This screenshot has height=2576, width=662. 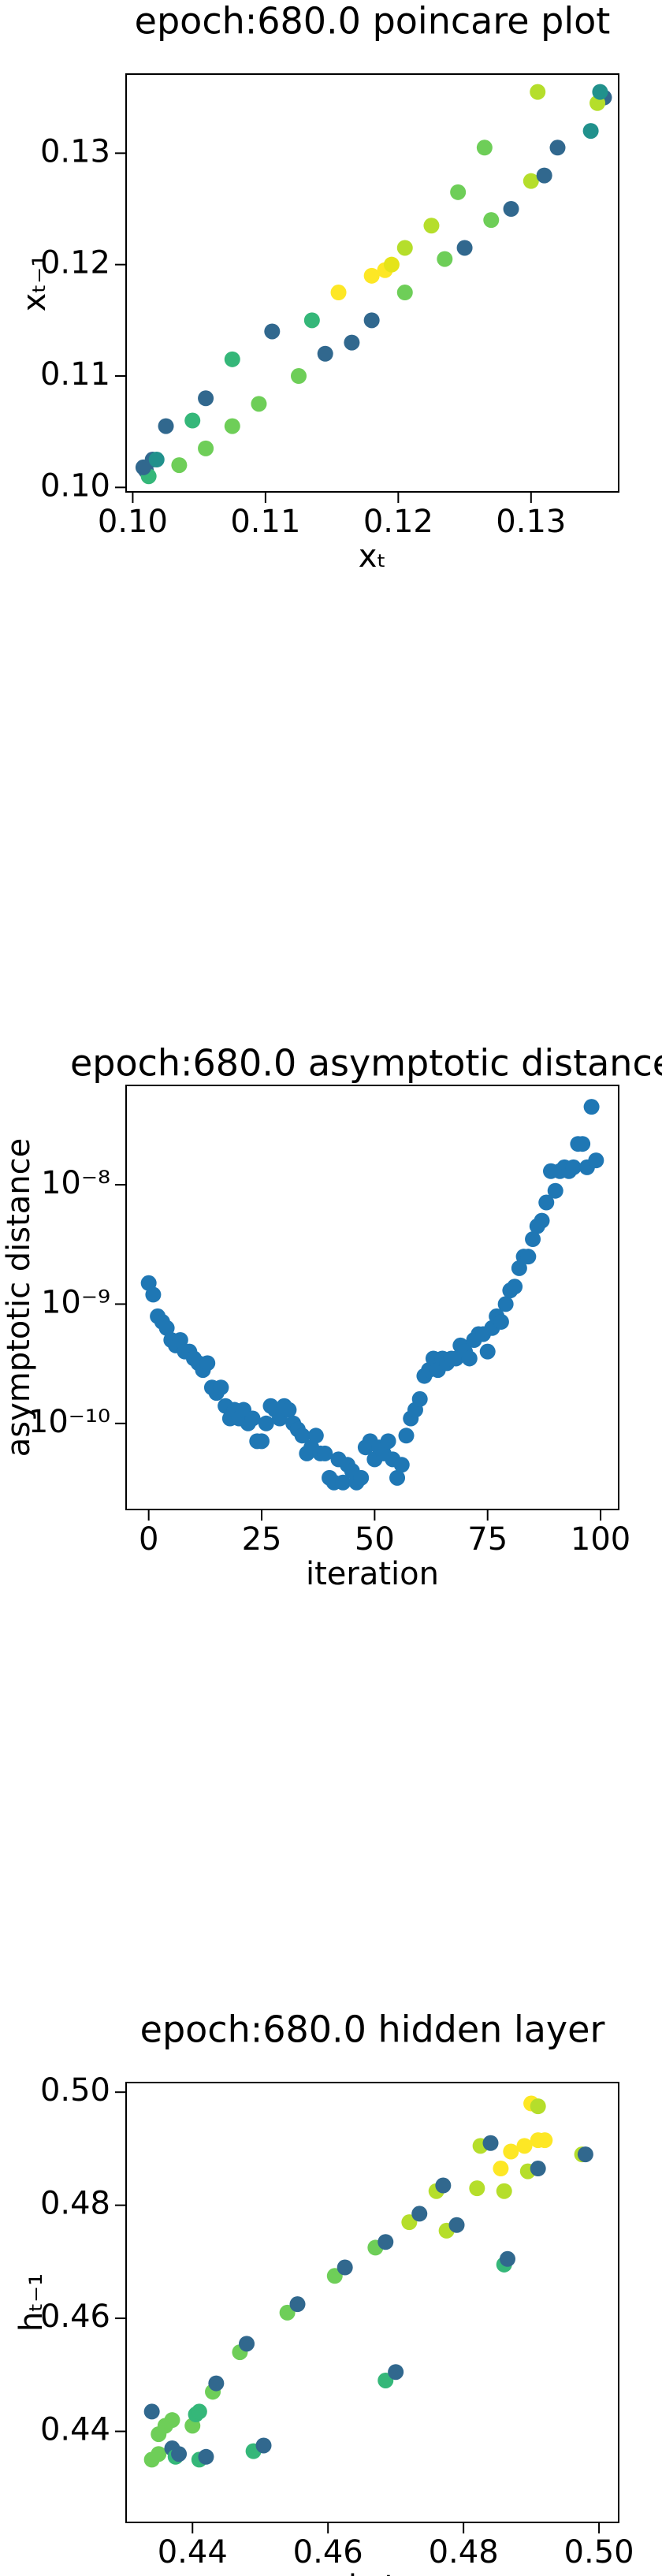 I want to click on x-tick-label: 0.50, so click(x=599, y=2552).